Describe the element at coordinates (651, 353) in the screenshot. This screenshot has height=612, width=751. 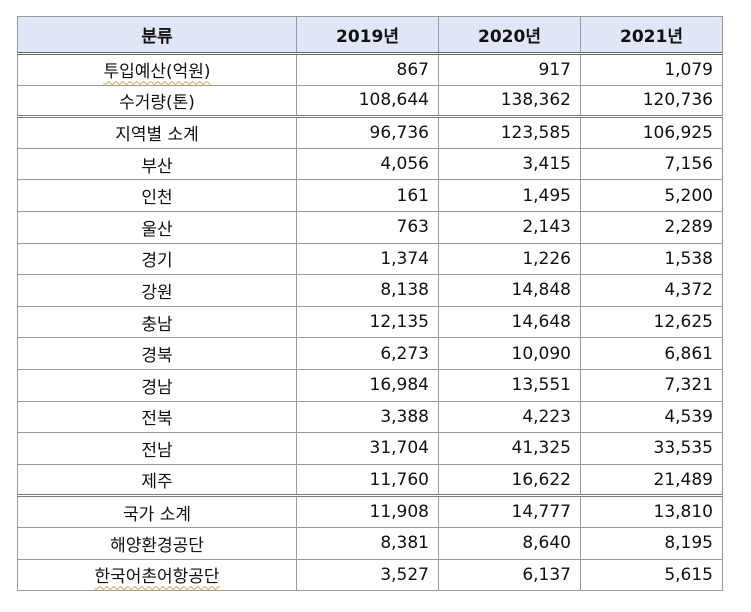
I see `cell-2021: 6,861` at that location.